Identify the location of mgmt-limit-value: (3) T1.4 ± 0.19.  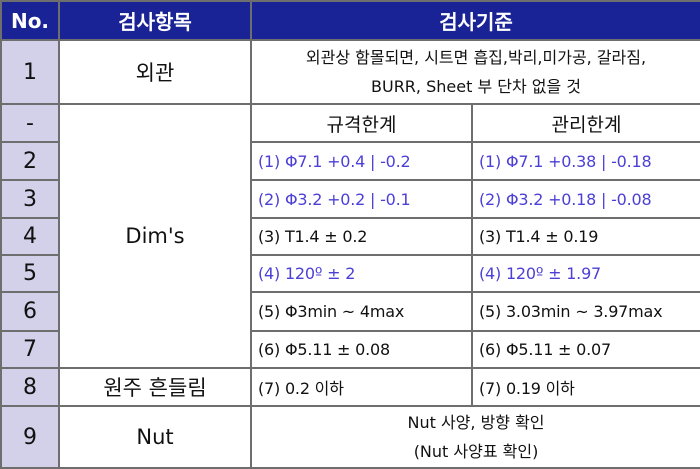
(585, 236).